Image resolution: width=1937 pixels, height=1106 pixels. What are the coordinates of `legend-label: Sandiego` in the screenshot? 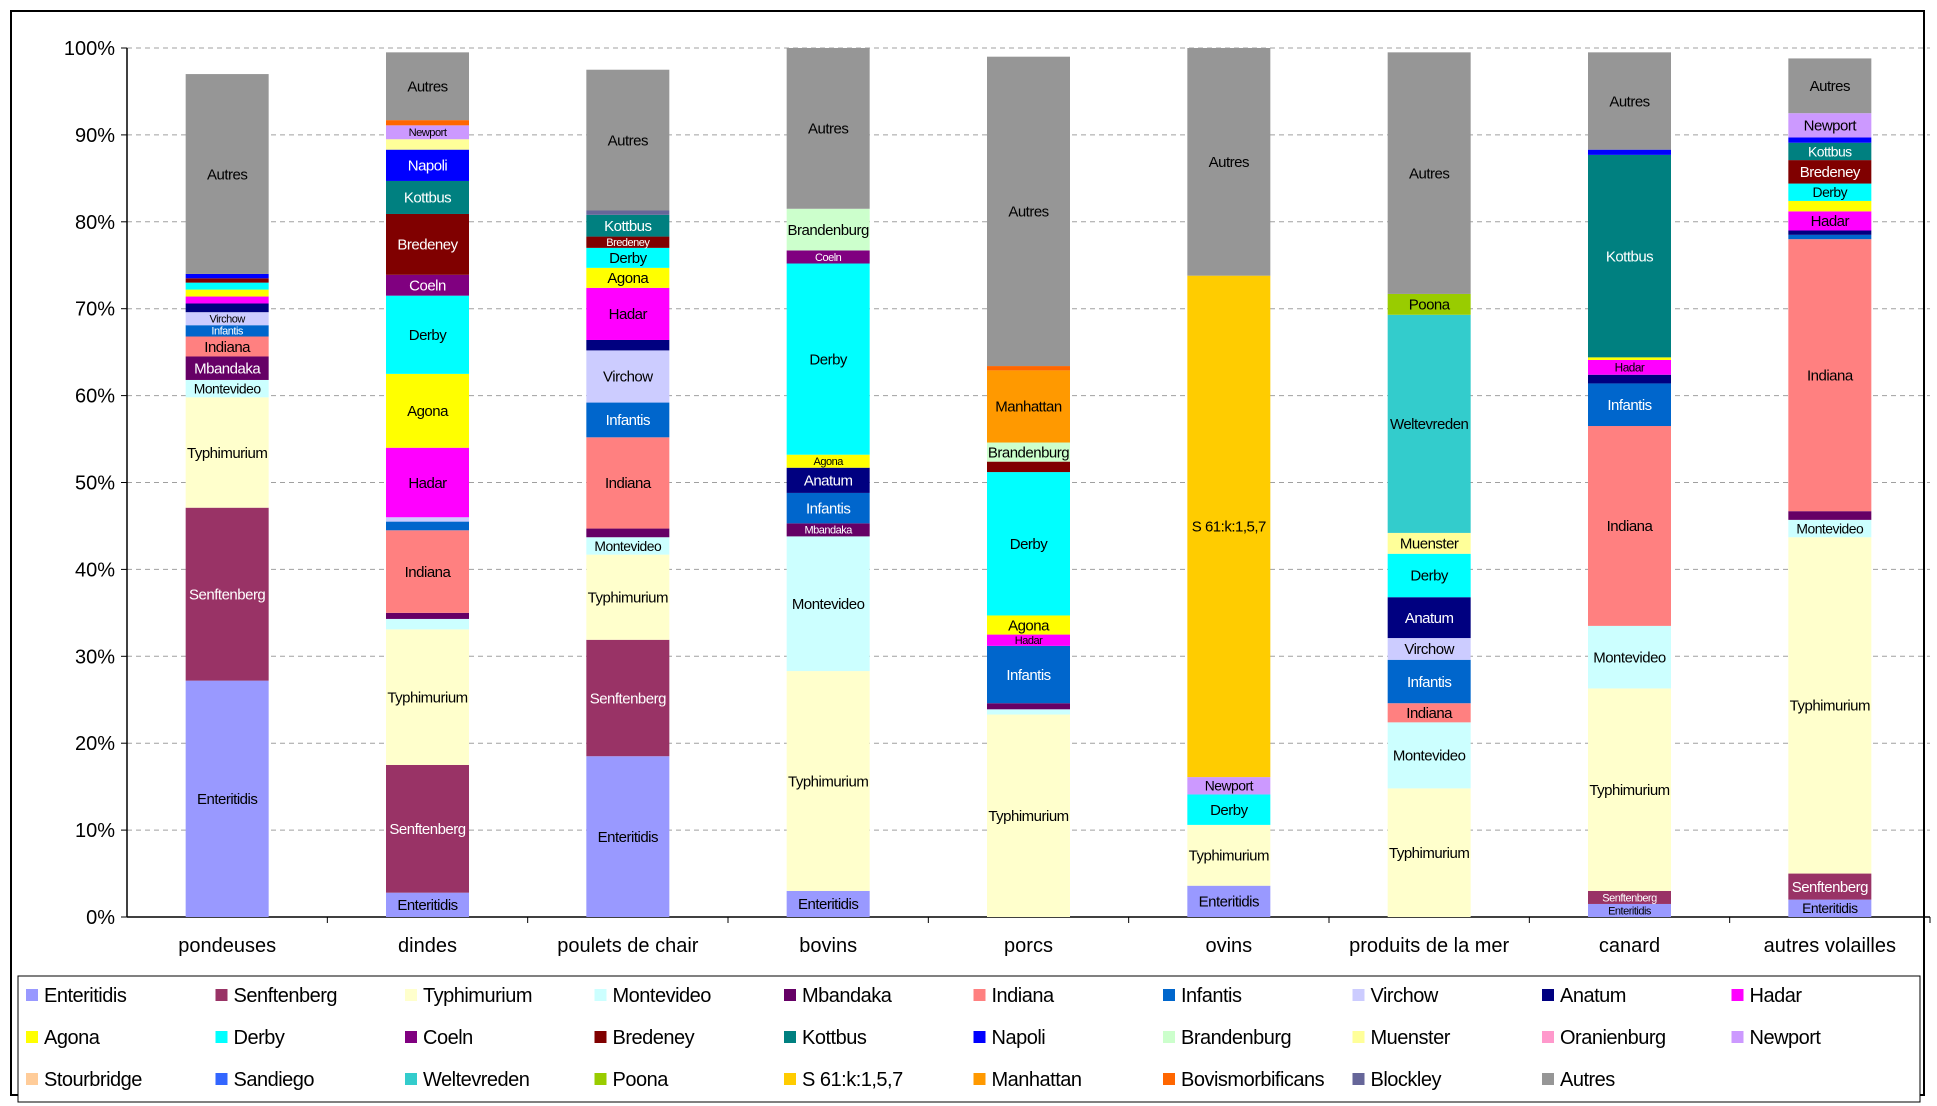 It's located at (274, 1080).